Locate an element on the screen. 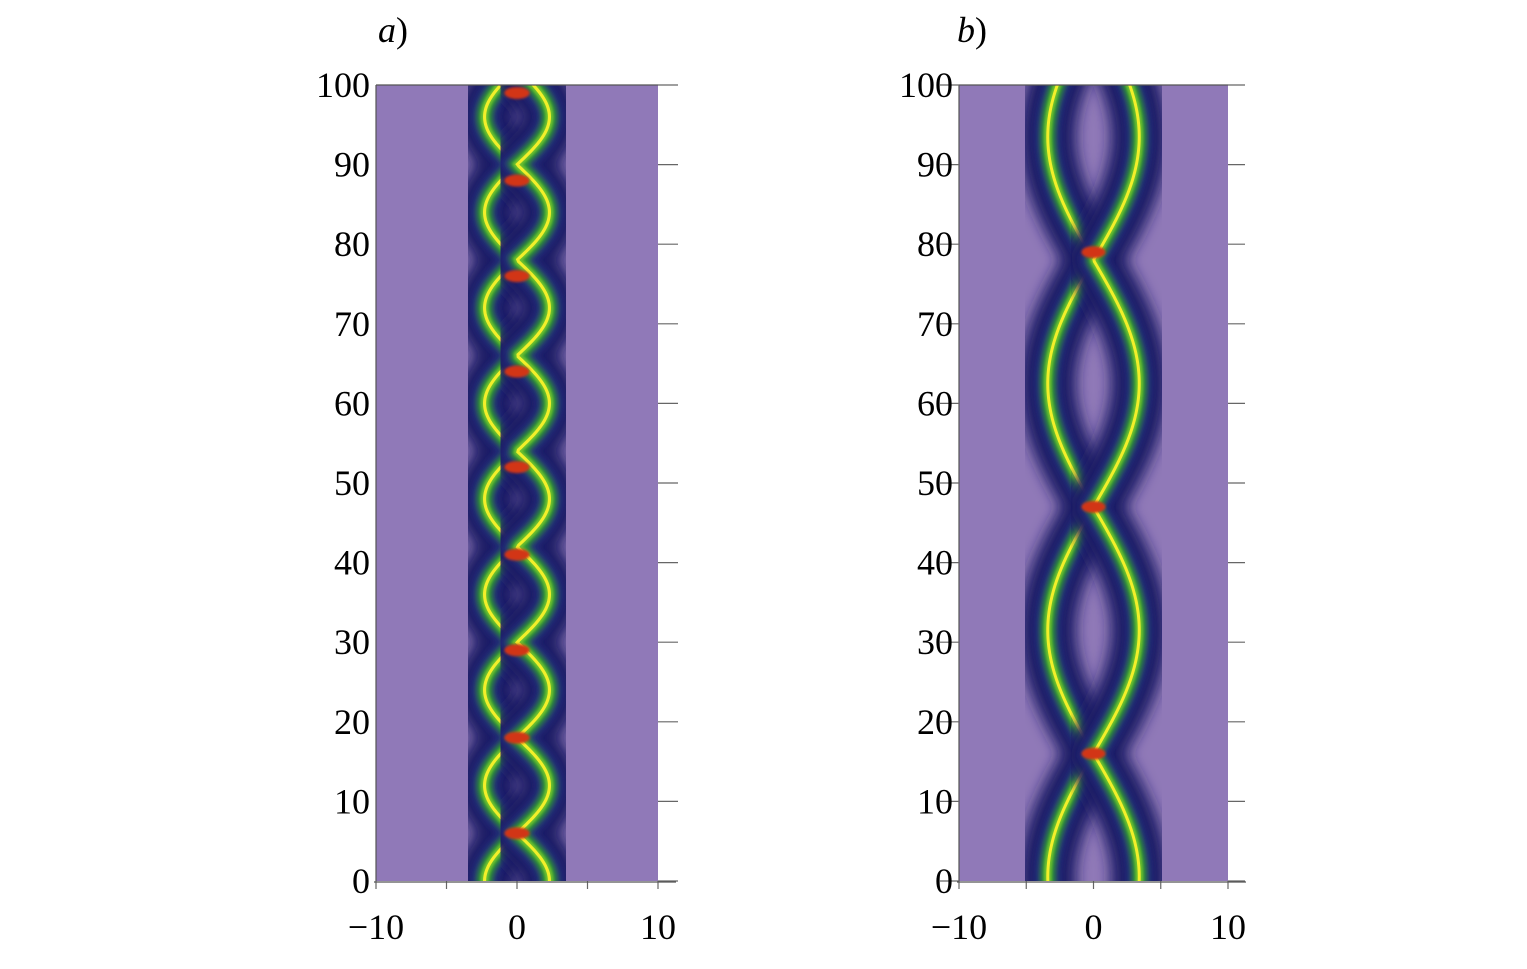 This screenshot has height=969, width=1527. panel-label-a: a) is located at coordinates (393, 30).